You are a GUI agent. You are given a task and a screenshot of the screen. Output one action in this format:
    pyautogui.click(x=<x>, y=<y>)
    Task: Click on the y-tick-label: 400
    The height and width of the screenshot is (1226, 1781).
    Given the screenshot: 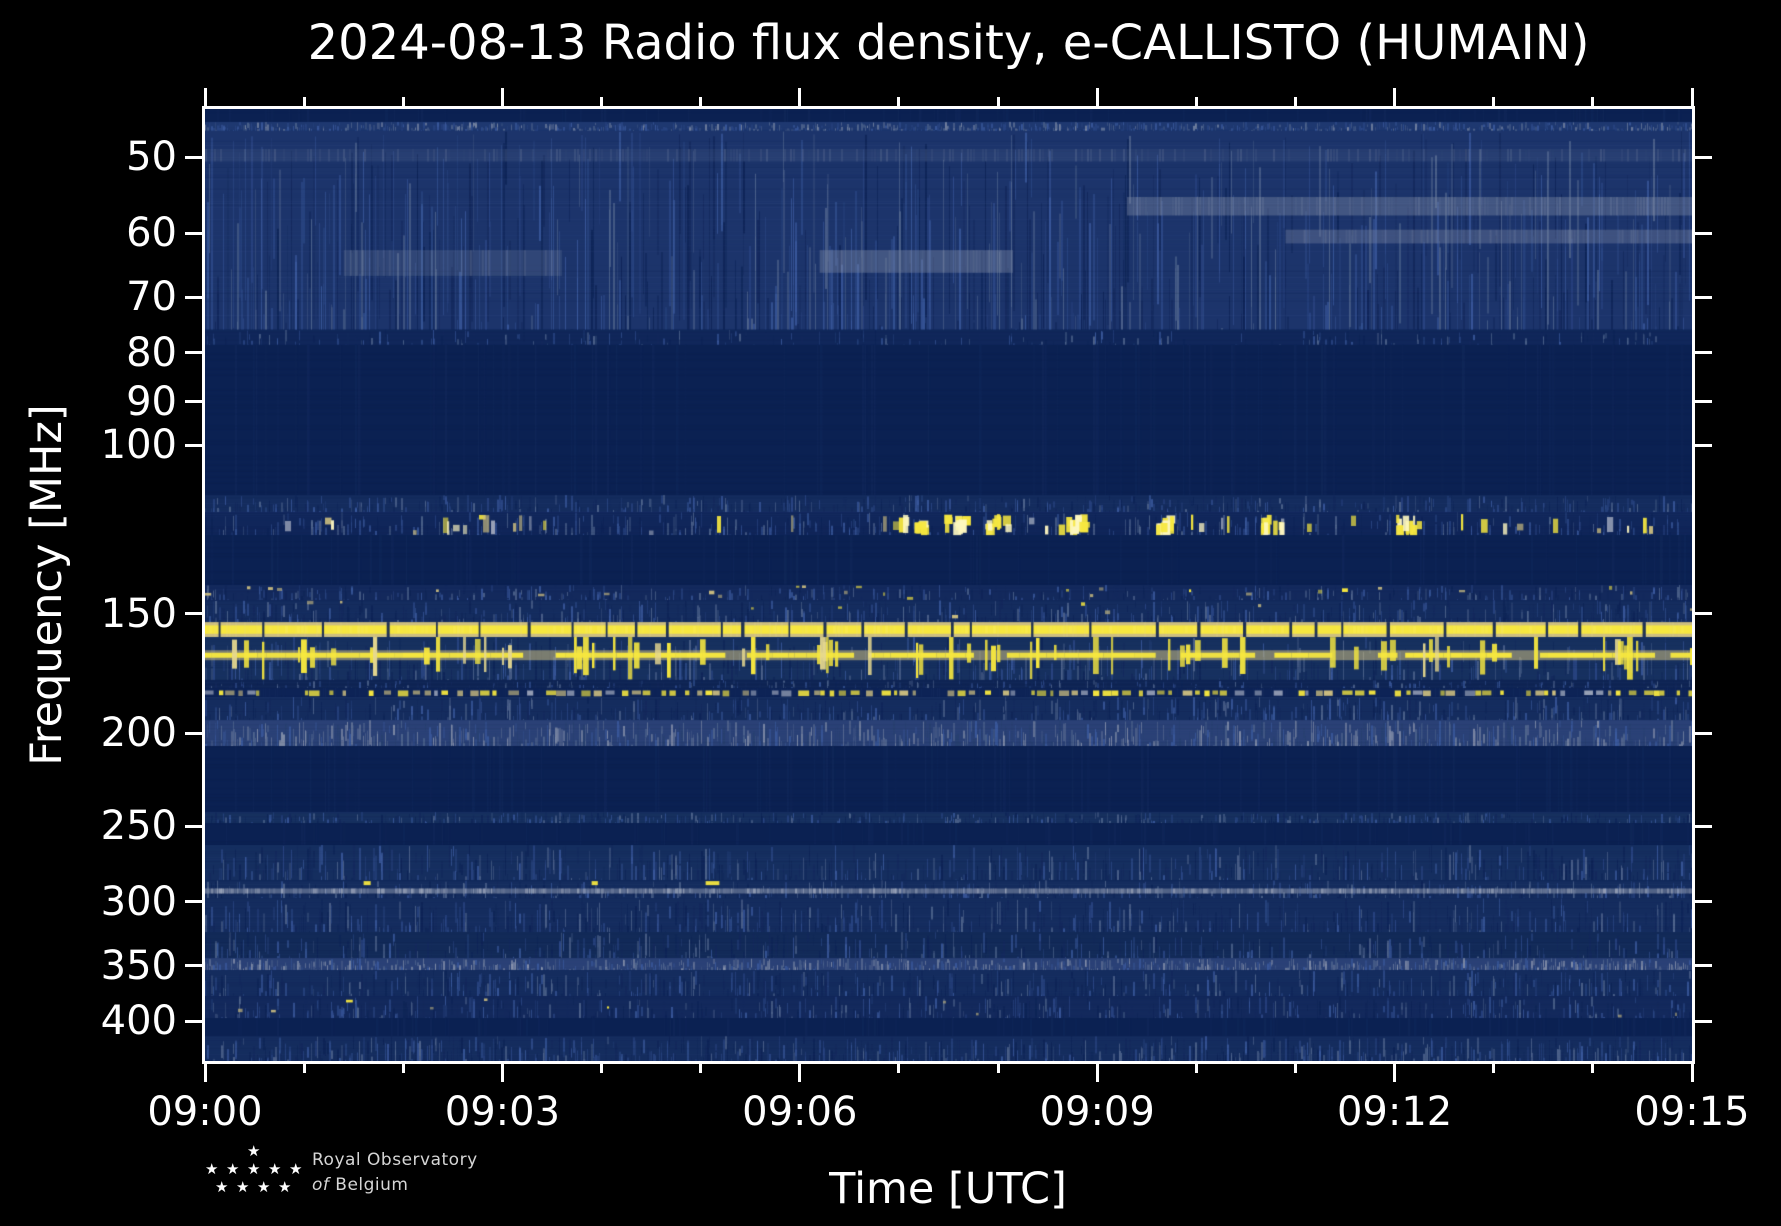 What is the action you would take?
    pyautogui.click(x=138, y=1021)
    